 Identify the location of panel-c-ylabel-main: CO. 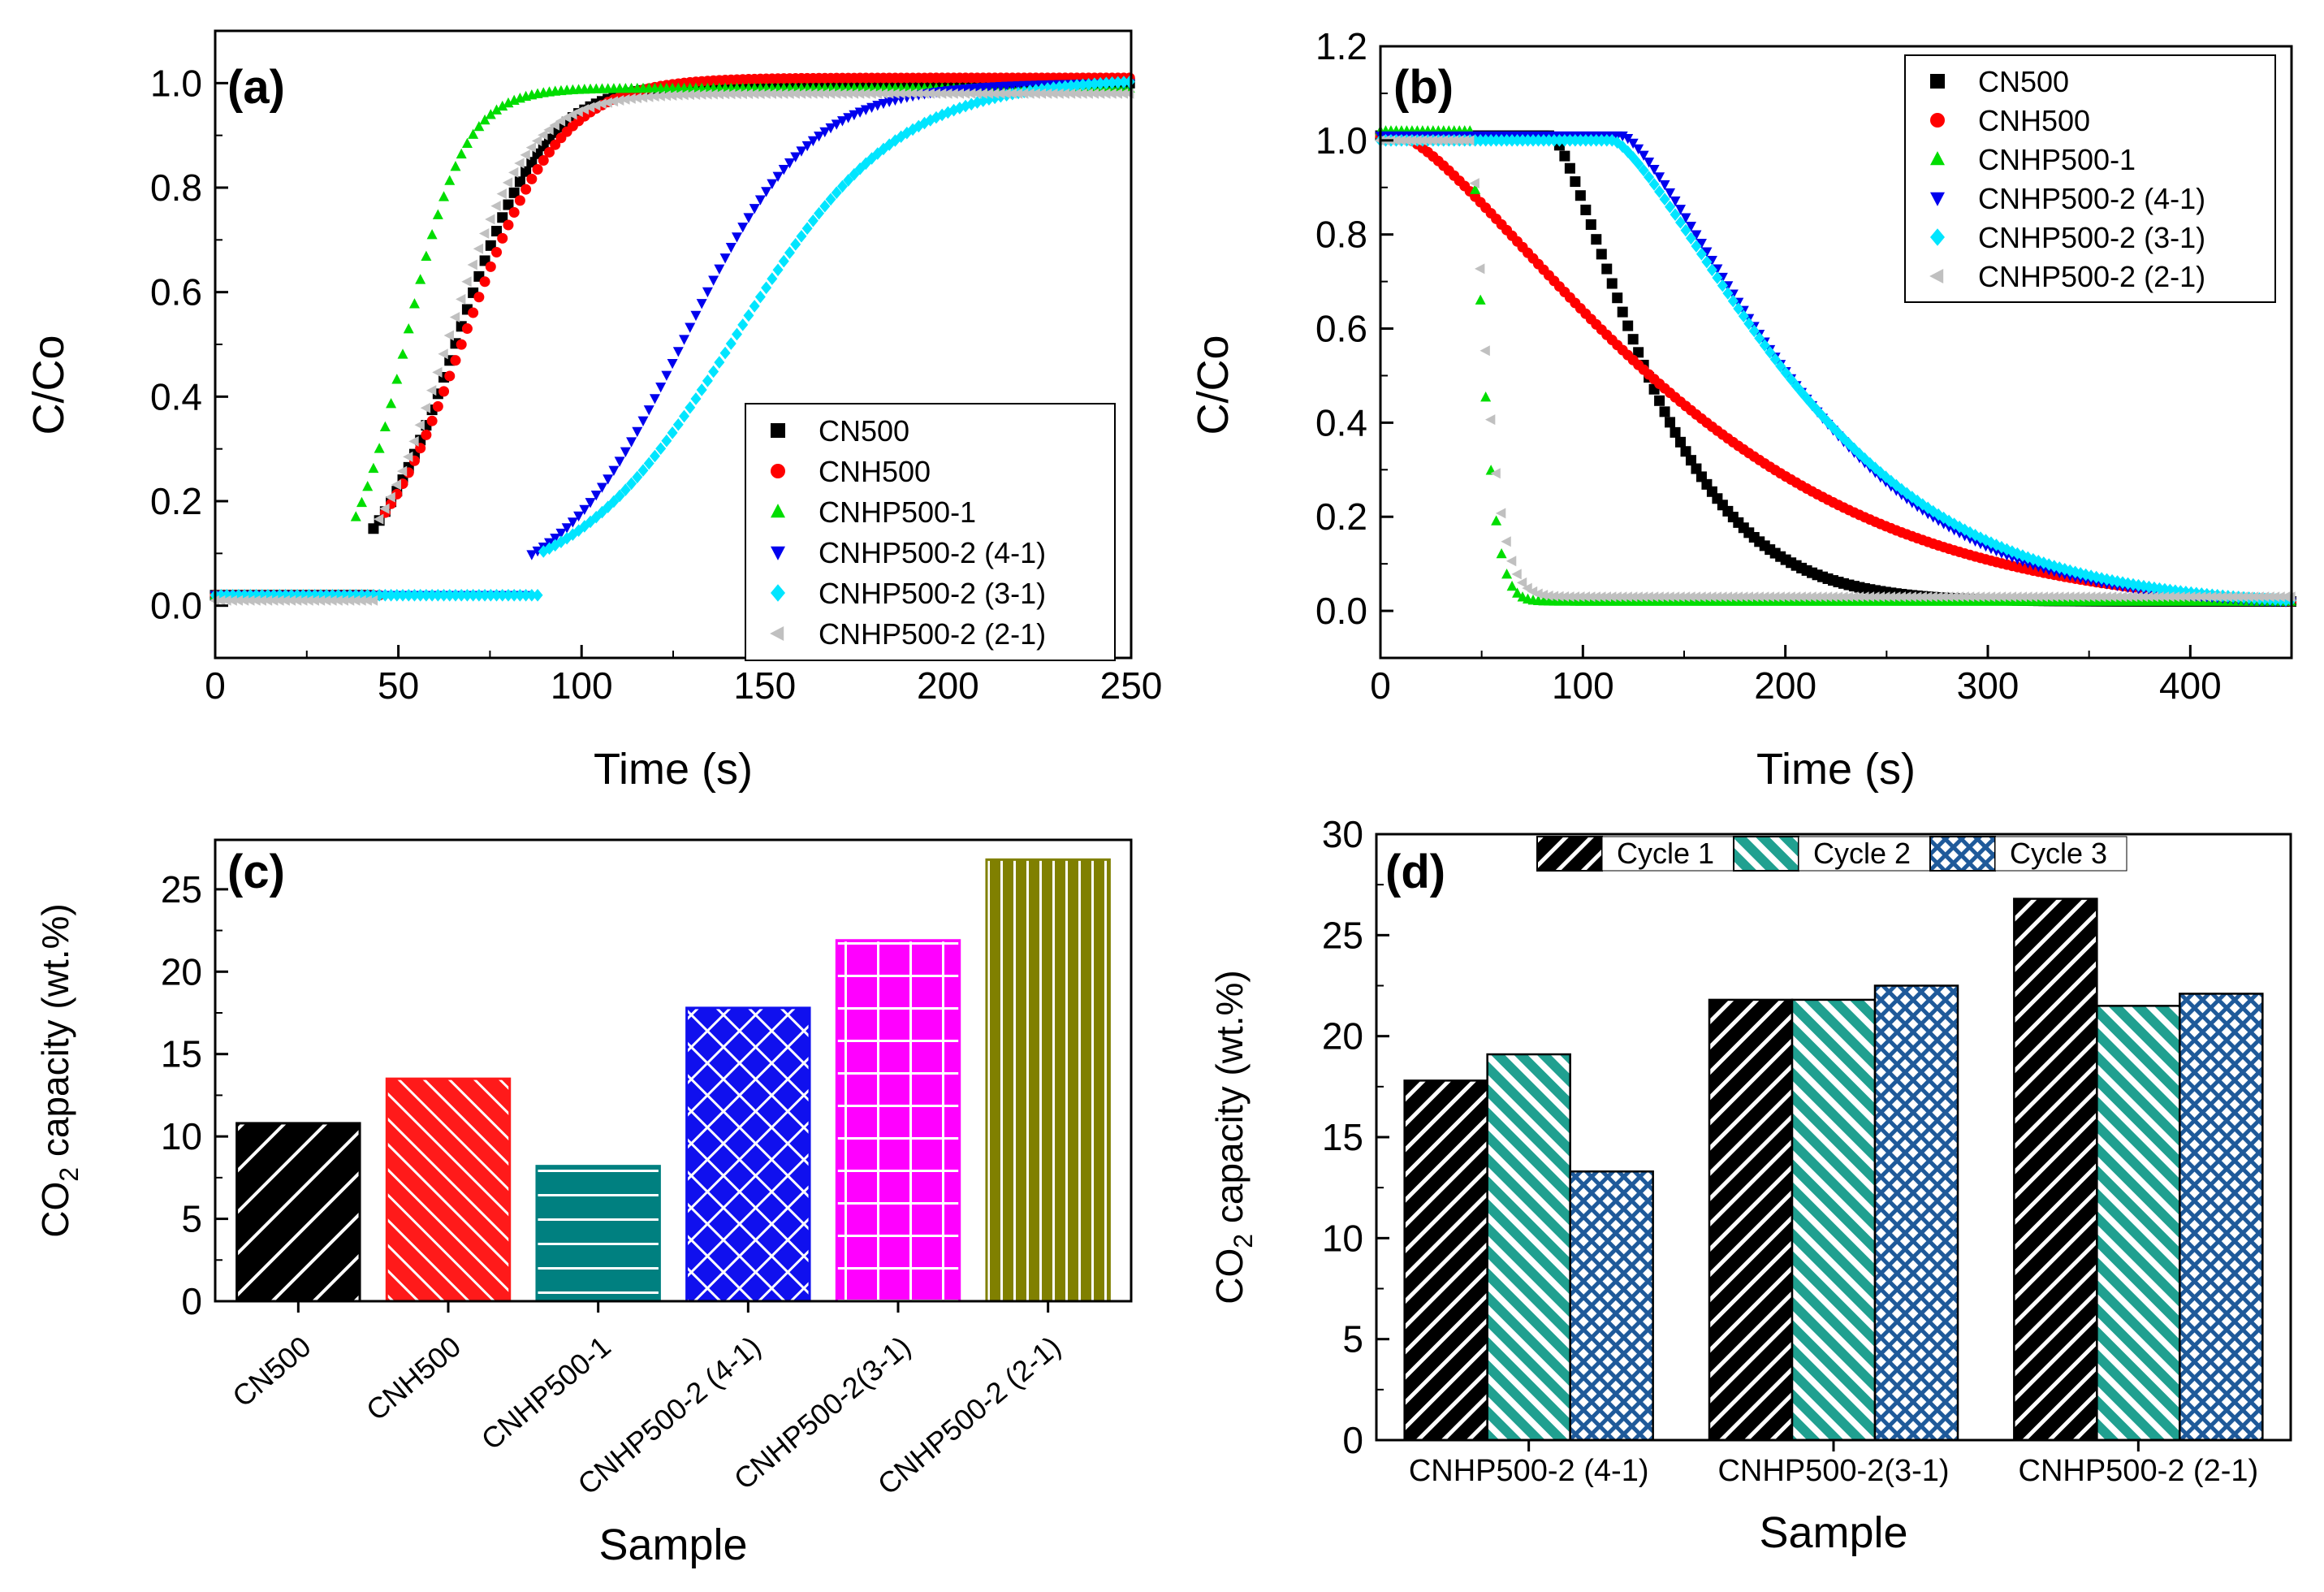
(55, 1210).